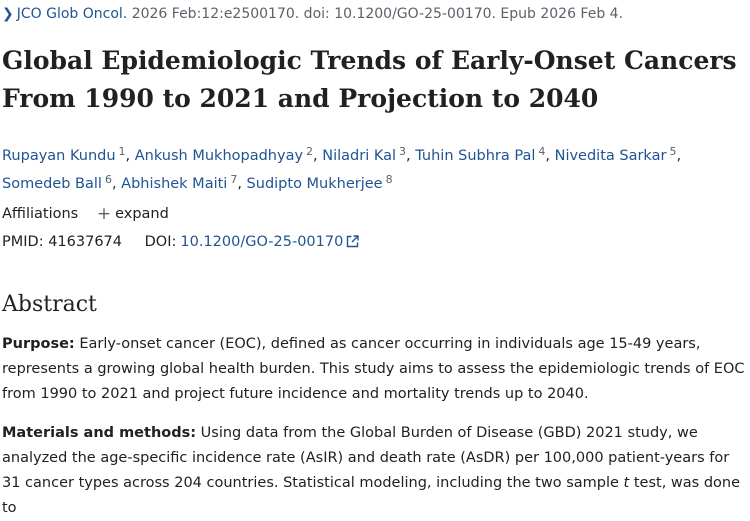 Image resolution: width=750 pixels, height=521 pixels. What do you see at coordinates (38, 344) in the screenshot?
I see `purpose-label: Purpose:` at bounding box center [38, 344].